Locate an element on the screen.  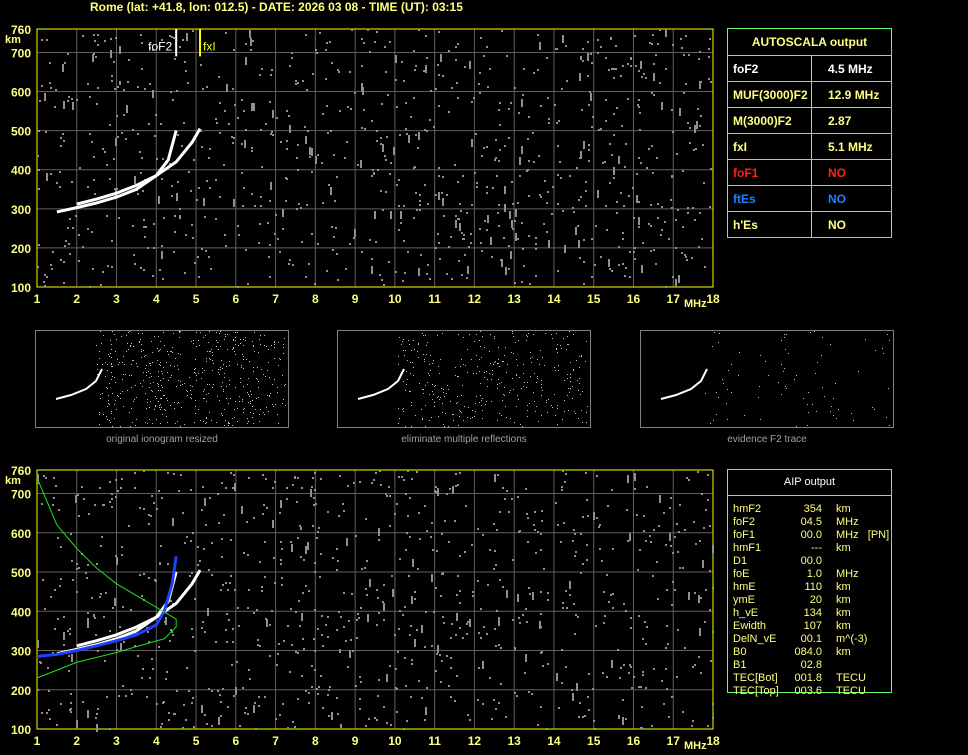
aip-cell: 02.8 is located at coordinates (811, 665).